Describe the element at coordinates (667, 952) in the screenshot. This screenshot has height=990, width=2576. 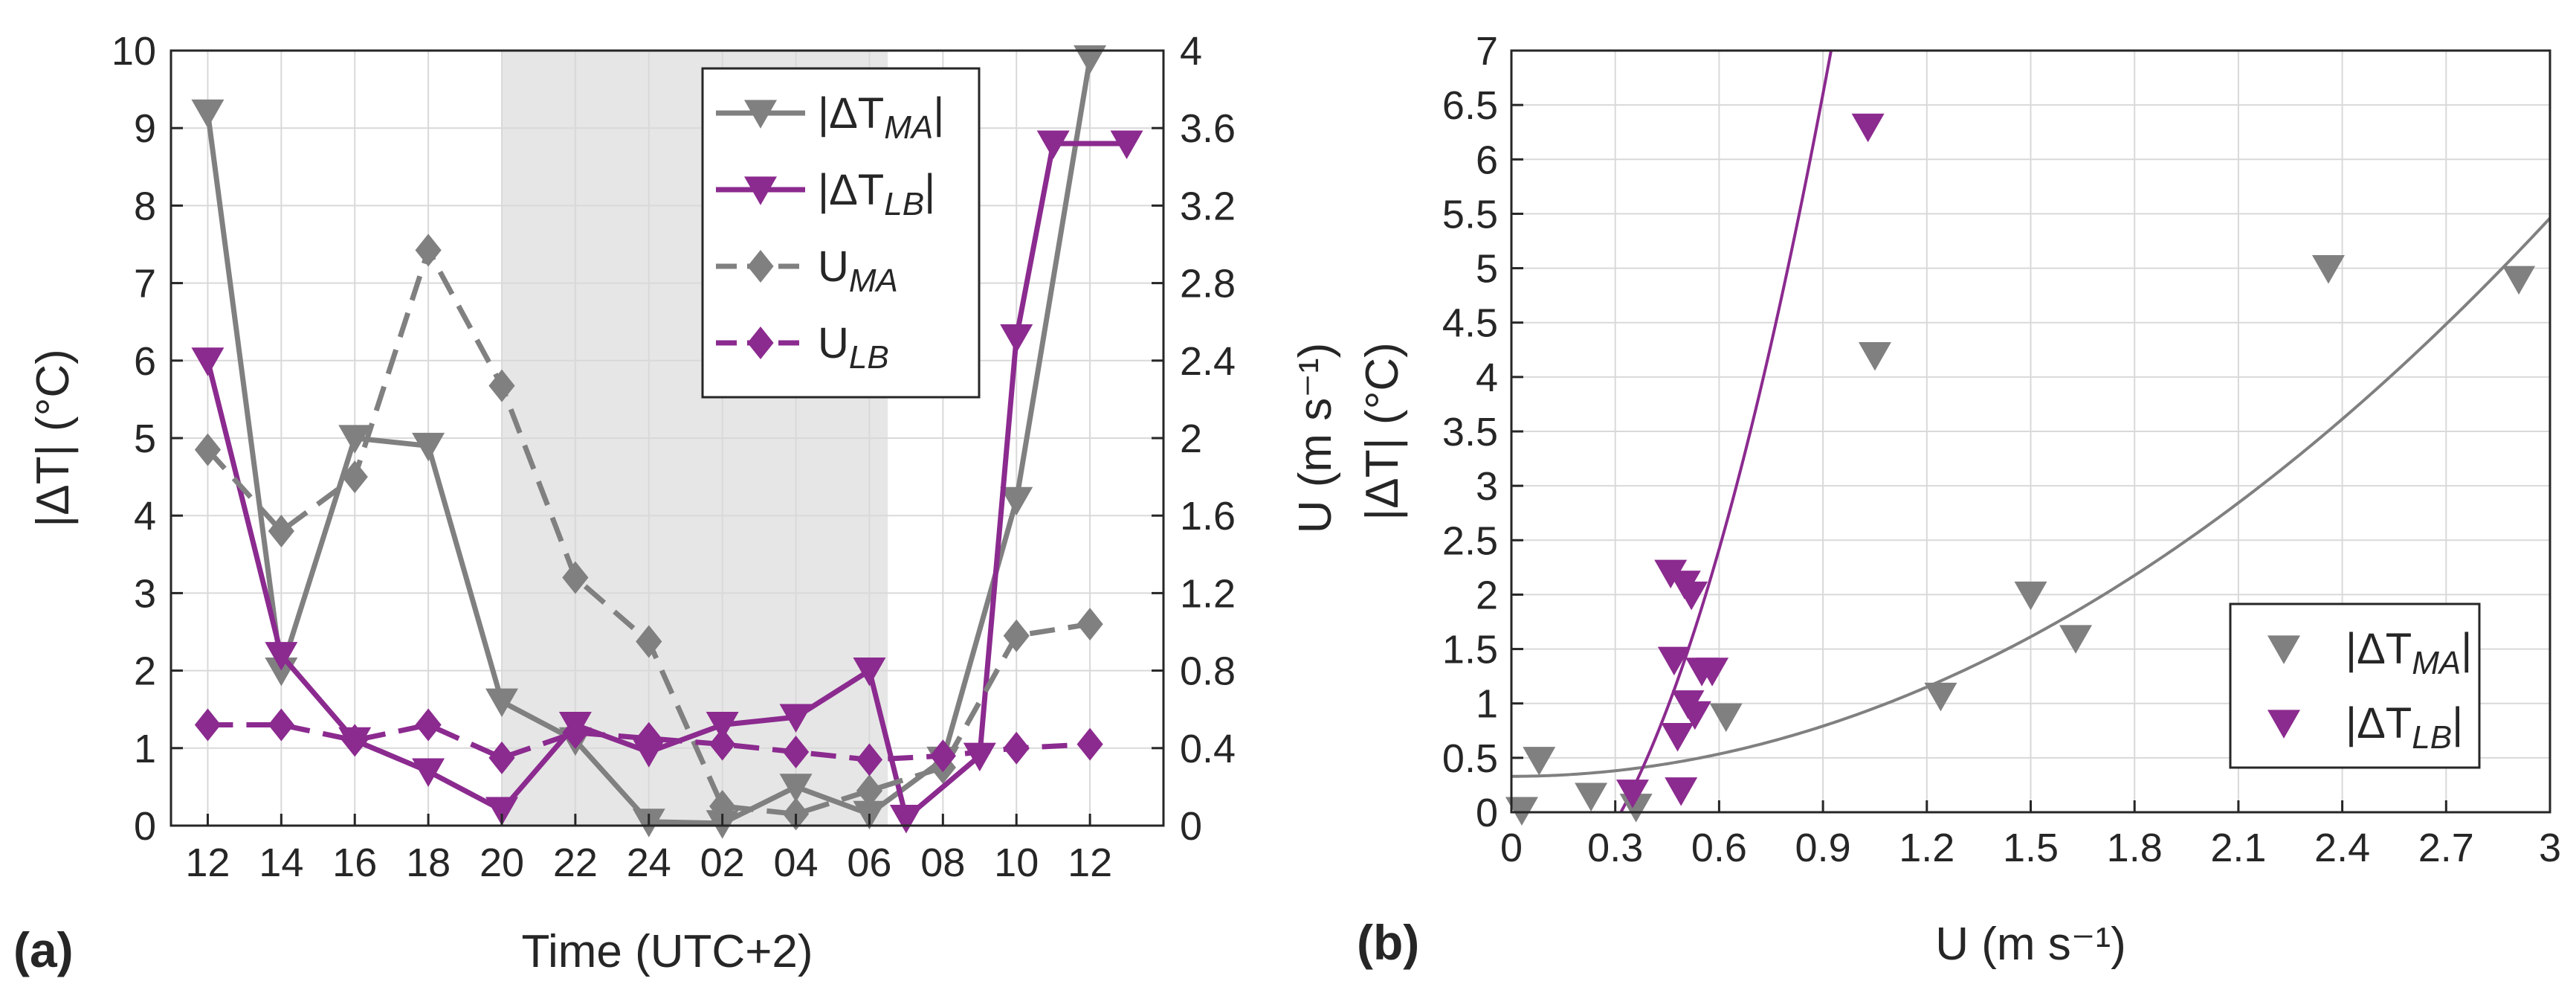
I see `x-axis-label: Time (UTC+2)` at that location.